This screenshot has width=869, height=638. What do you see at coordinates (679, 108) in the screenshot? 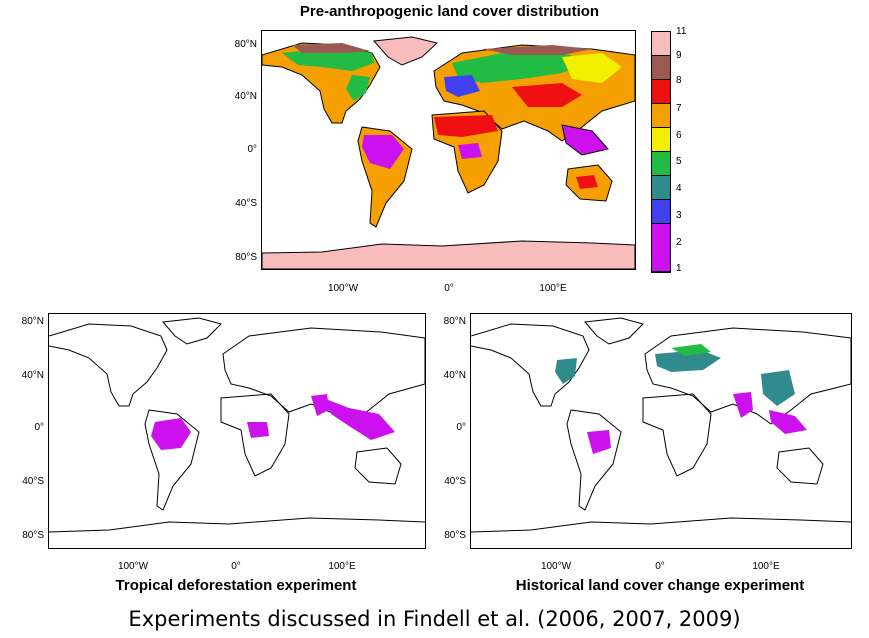
I see `colorbar-label-7: 7` at bounding box center [679, 108].